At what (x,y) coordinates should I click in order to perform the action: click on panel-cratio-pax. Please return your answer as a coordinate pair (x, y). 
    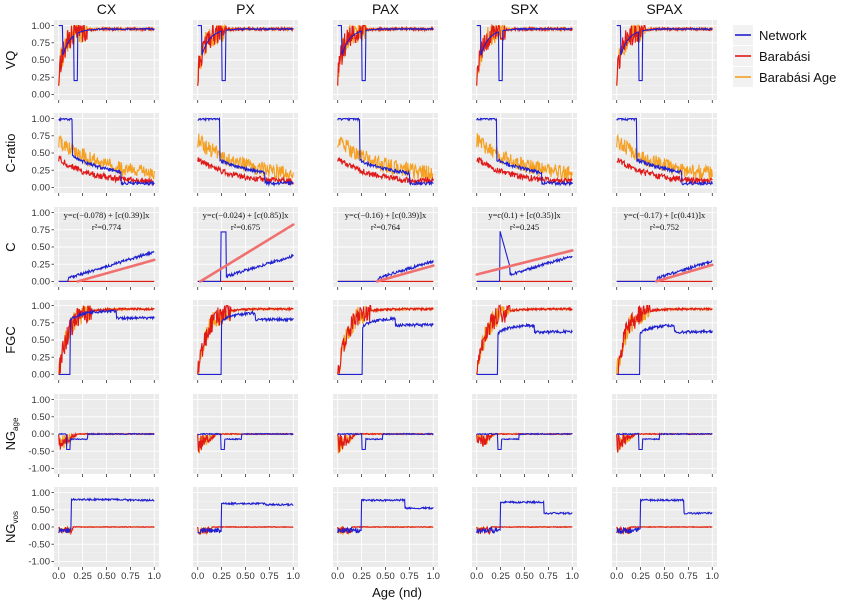
    Looking at the image, I should click on (385, 154).